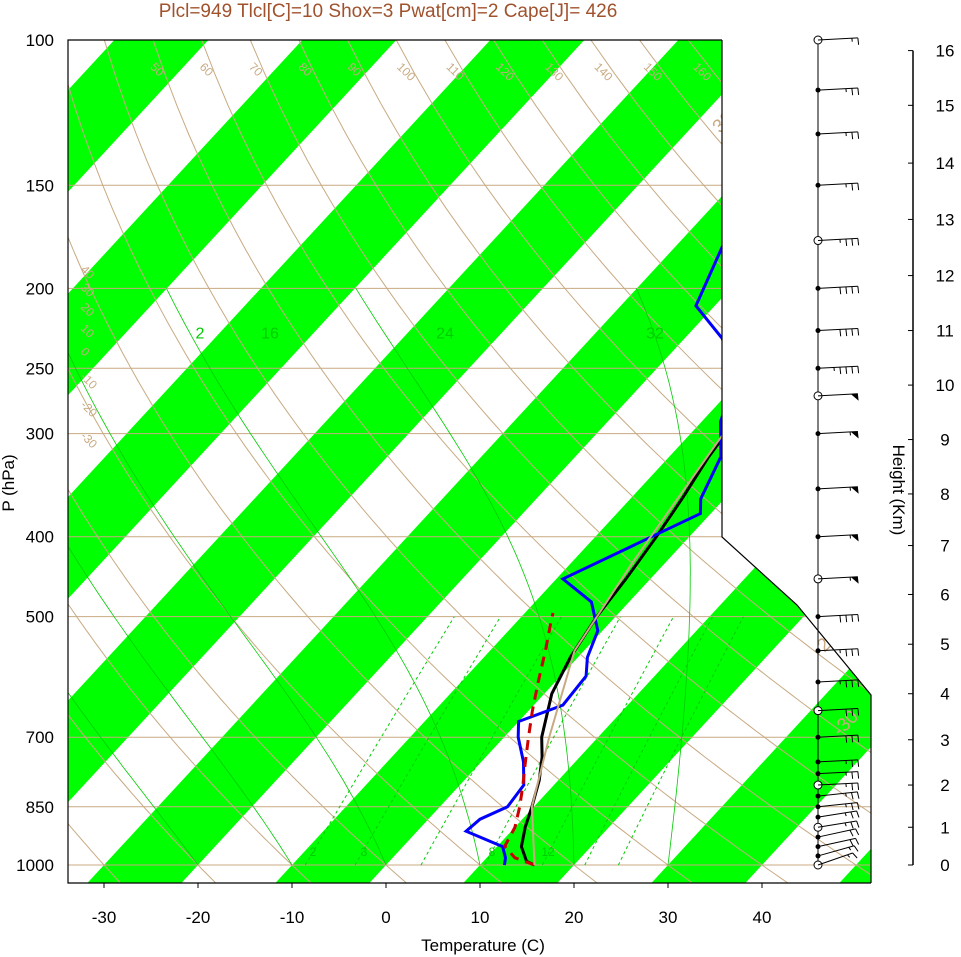  I want to click on height-tick-label: 11, so click(945, 331).